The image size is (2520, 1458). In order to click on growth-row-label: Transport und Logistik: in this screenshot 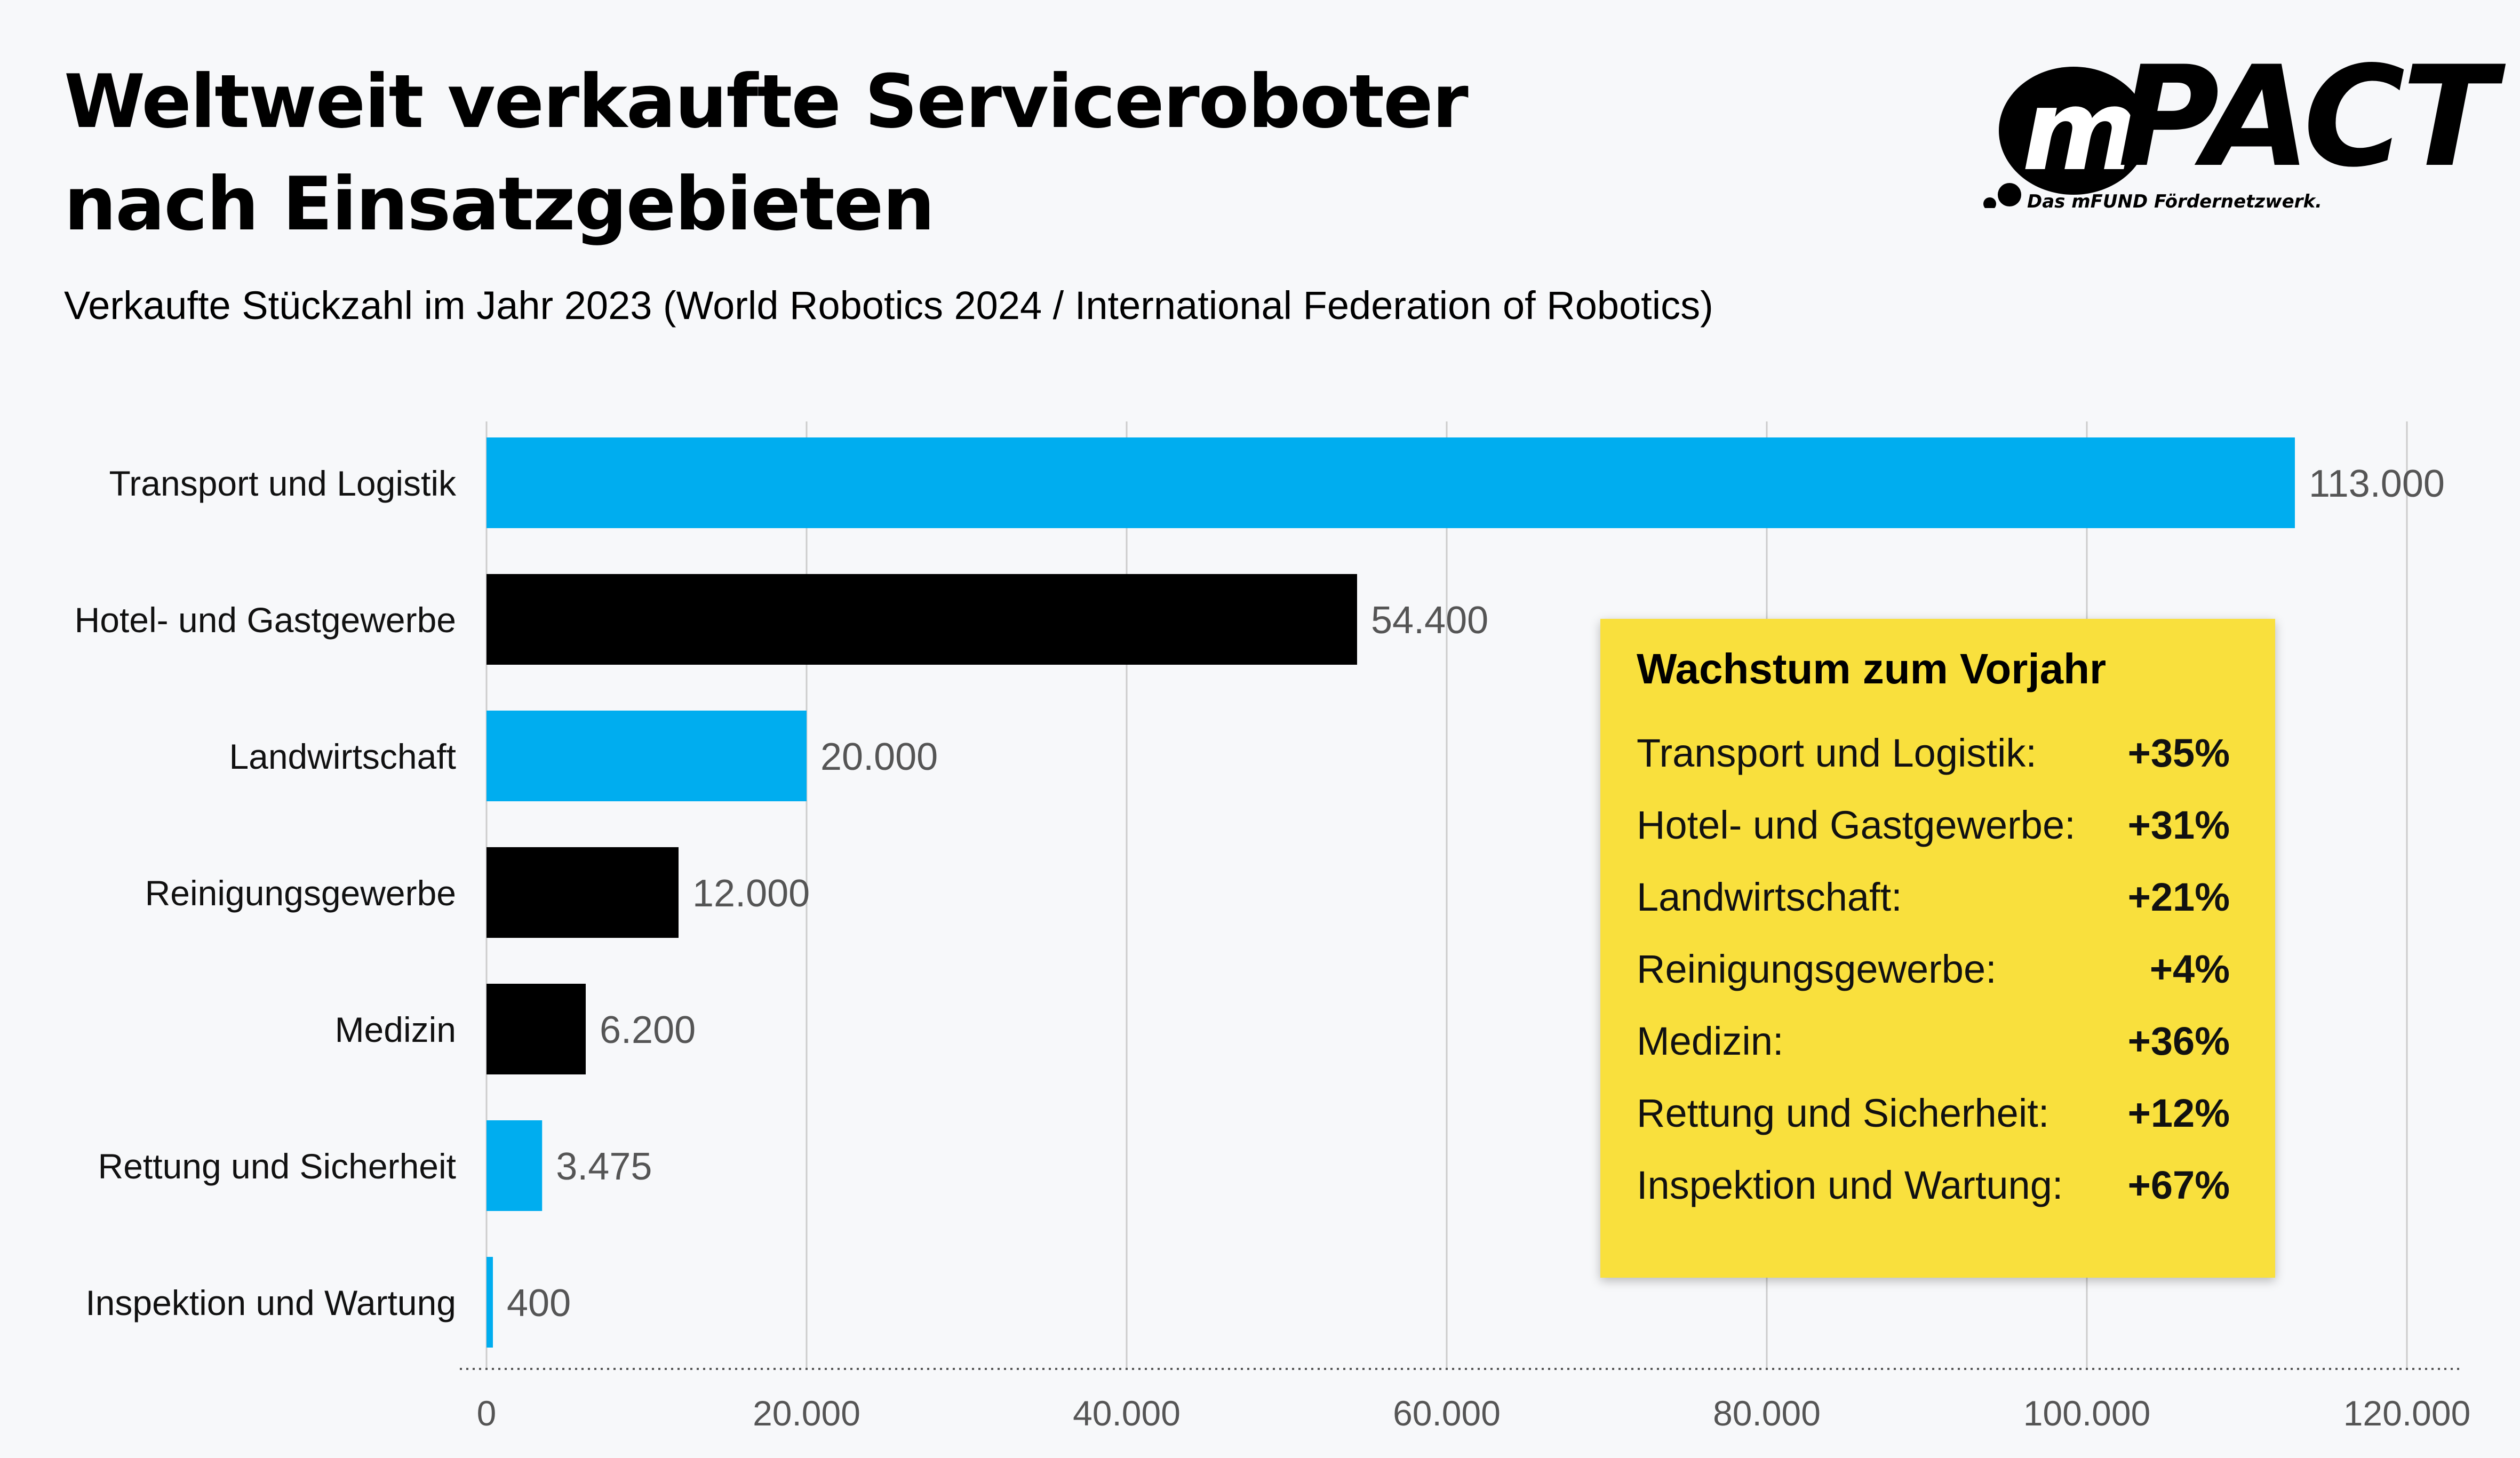, I will do `click(1837, 753)`.